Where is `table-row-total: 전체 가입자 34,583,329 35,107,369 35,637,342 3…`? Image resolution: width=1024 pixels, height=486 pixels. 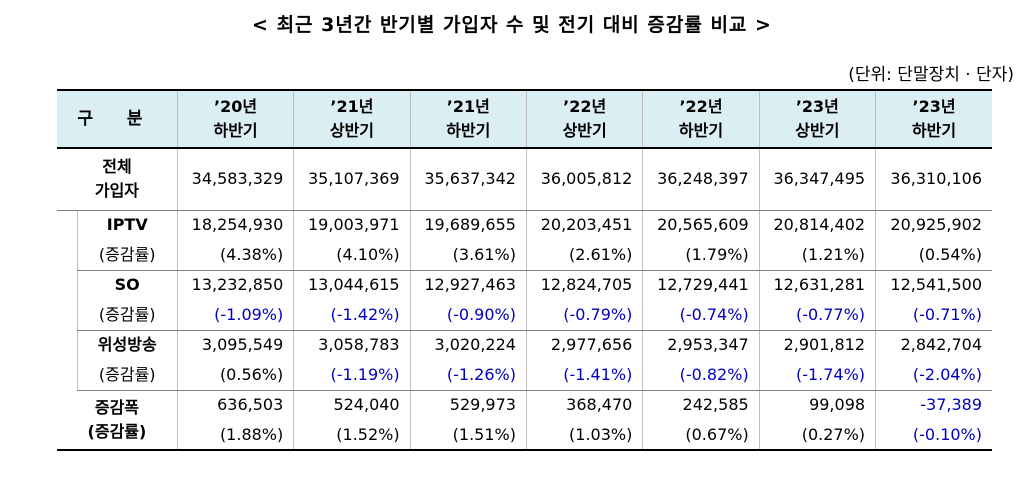 table-row-total: 전체 가입자 34,583,329 35,107,369 35,637,342 3… is located at coordinates (524, 179).